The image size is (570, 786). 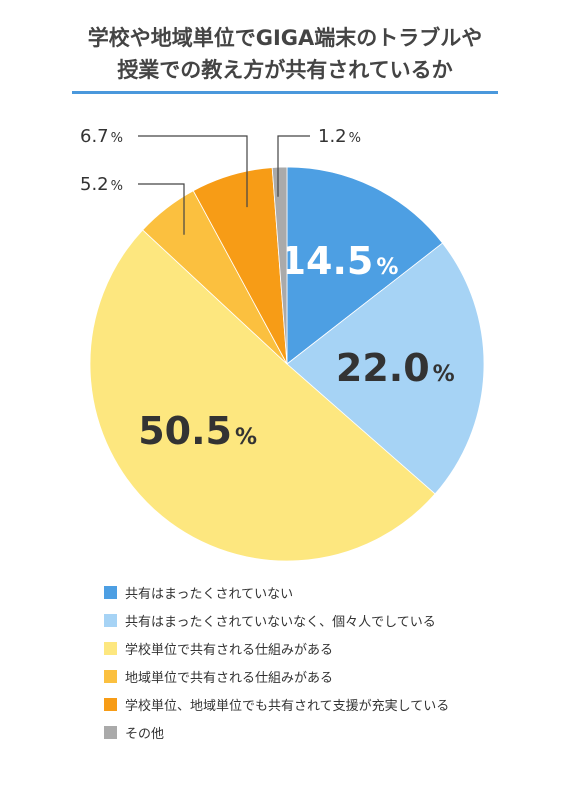 What do you see at coordinates (285, 92) in the screenshot?
I see `title-underline` at bounding box center [285, 92].